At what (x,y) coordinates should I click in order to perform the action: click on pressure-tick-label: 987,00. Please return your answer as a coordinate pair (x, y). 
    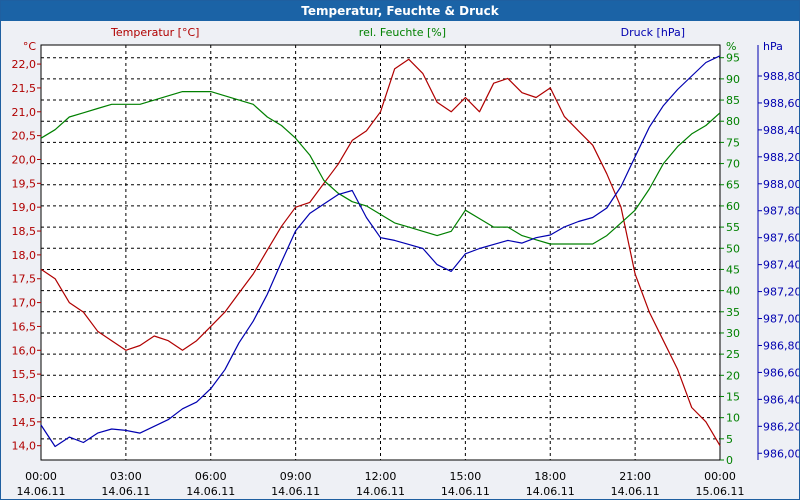
    Looking at the image, I should click on (781, 319).